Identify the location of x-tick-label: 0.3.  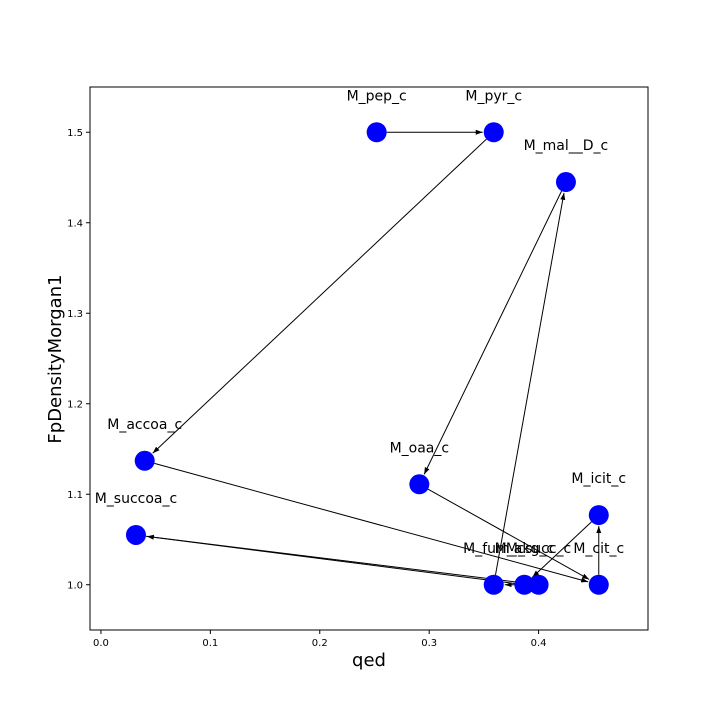
(429, 643).